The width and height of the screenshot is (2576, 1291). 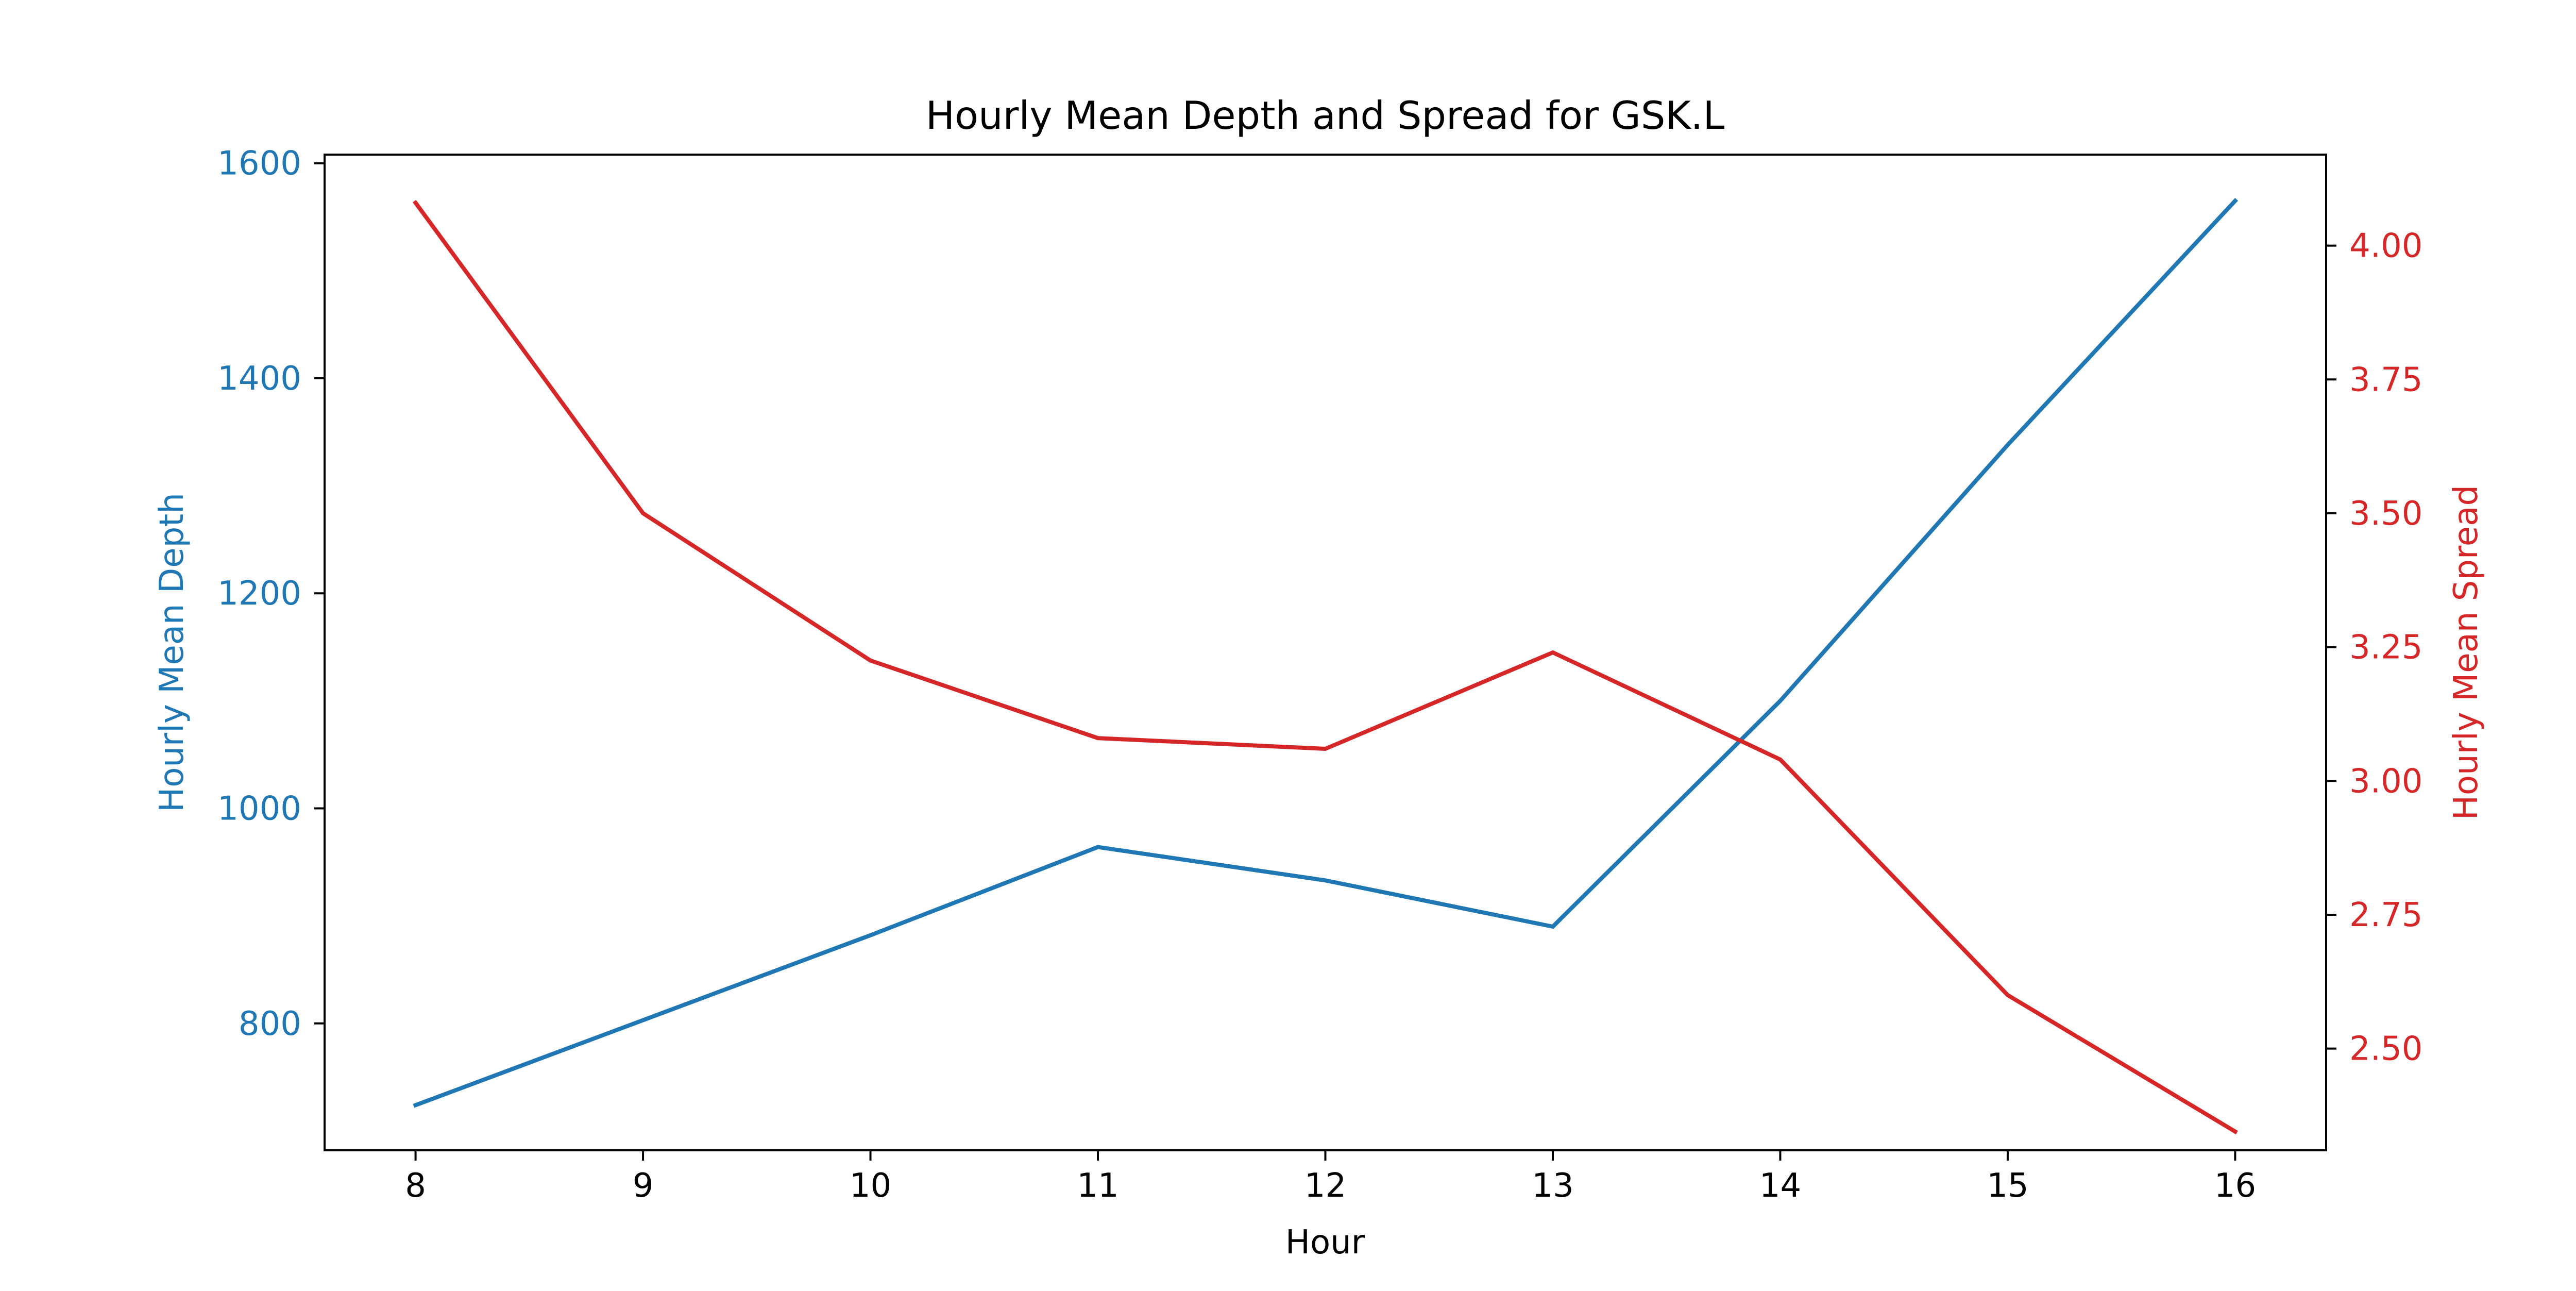 I want to click on left-y-tick-label: 1000, so click(x=259, y=809).